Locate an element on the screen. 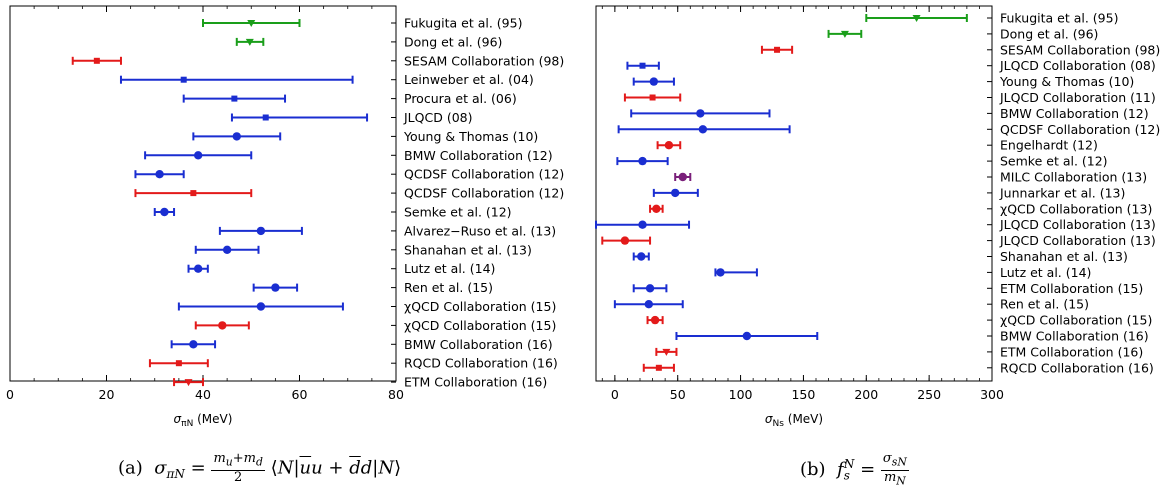 The image size is (1170, 495). x-axis-label: σNs (MeV) is located at coordinates (794, 420).